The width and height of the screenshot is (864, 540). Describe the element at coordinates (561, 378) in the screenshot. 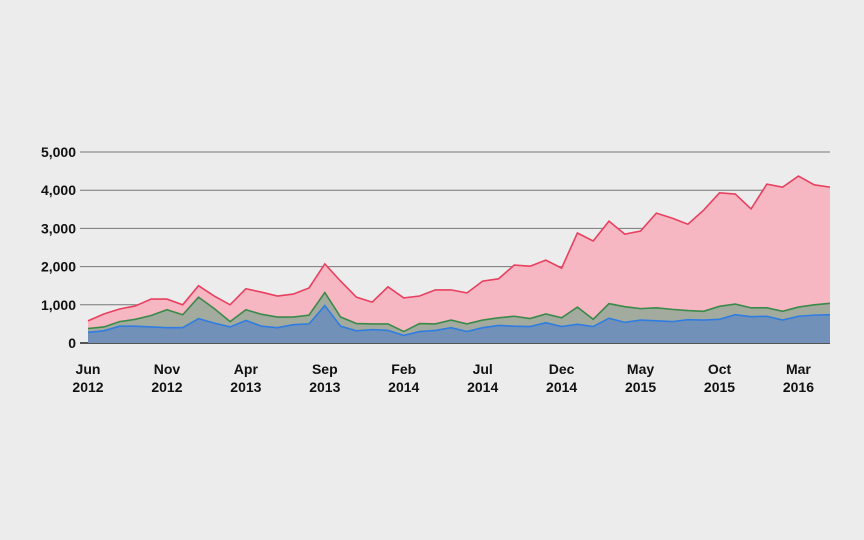

I see `x-tick-label: Dec 2014` at that location.